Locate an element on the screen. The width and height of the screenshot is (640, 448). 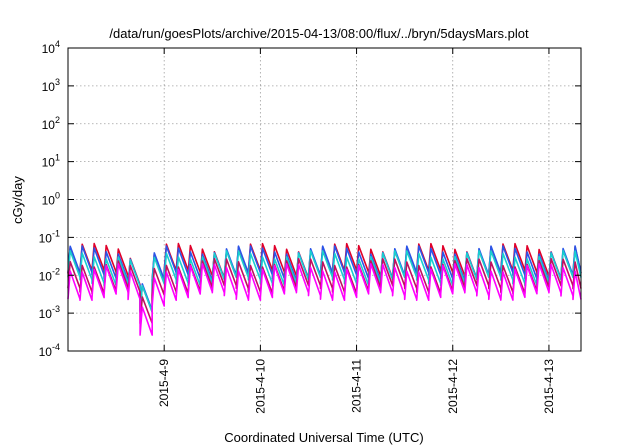
y-tick-label: 10⁻³ is located at coordinates (49, 312).